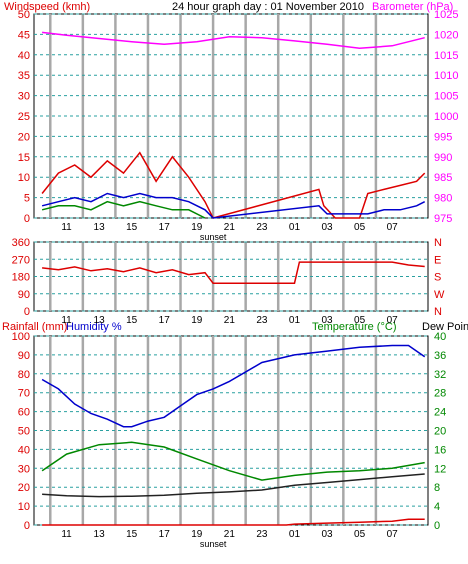 The width and height of the screenshot is (468, 564). What do you see at coordinates (230, 227) in the screenshot?
I see `panel1-x-tick-label: 21` at bounding box center [230, 227].